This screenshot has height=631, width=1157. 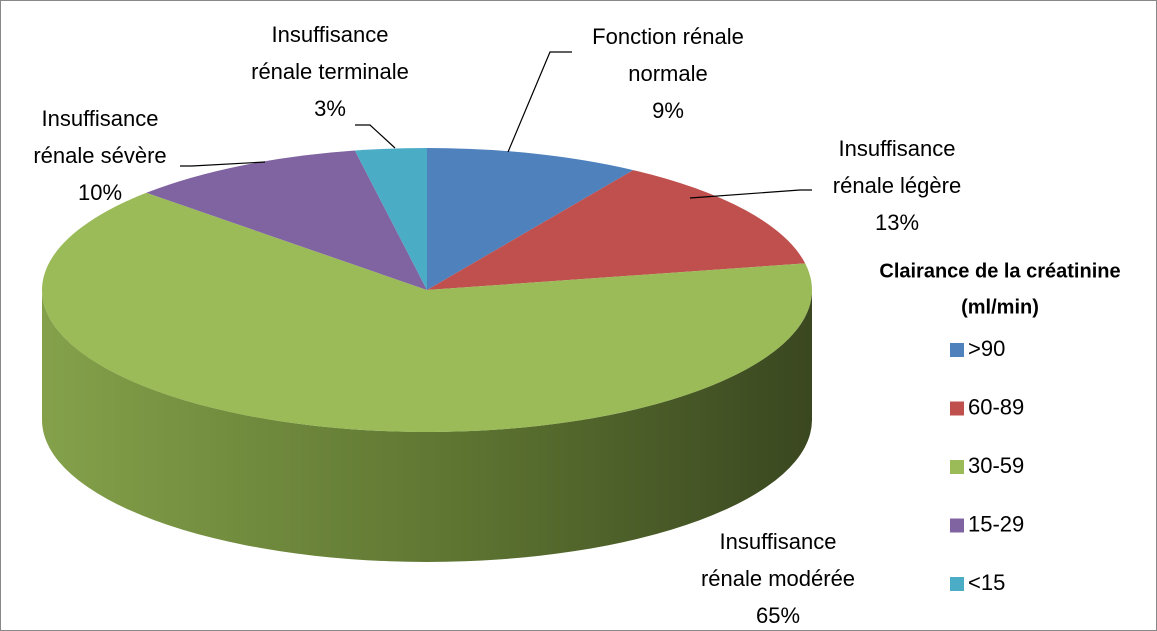 What do you see at coordinates (1000, 307) in the screenshot?
I see `legend-title: (ml/min)` at bounding box center [1000, 307].